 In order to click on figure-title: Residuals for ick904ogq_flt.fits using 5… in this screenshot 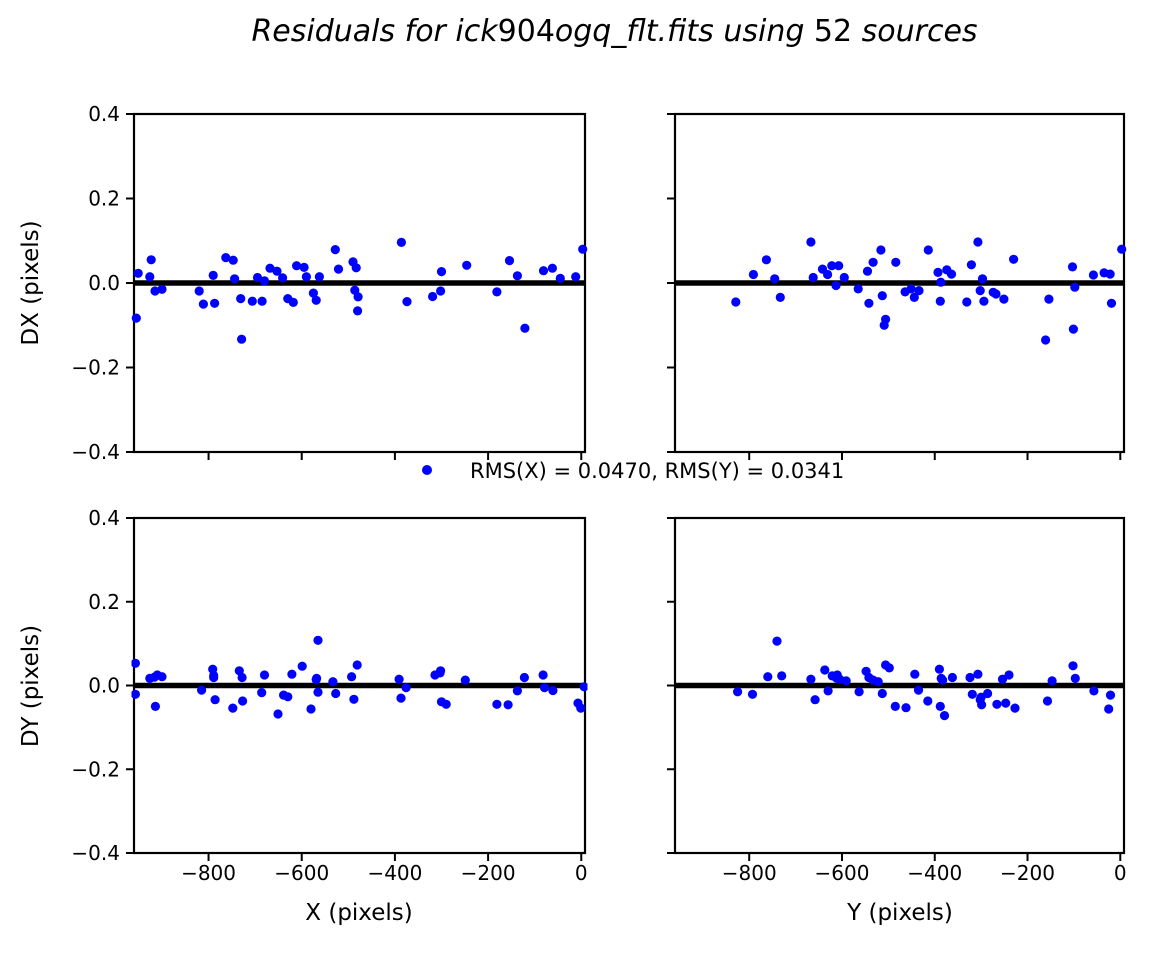, I will do `click(614, 31)`.